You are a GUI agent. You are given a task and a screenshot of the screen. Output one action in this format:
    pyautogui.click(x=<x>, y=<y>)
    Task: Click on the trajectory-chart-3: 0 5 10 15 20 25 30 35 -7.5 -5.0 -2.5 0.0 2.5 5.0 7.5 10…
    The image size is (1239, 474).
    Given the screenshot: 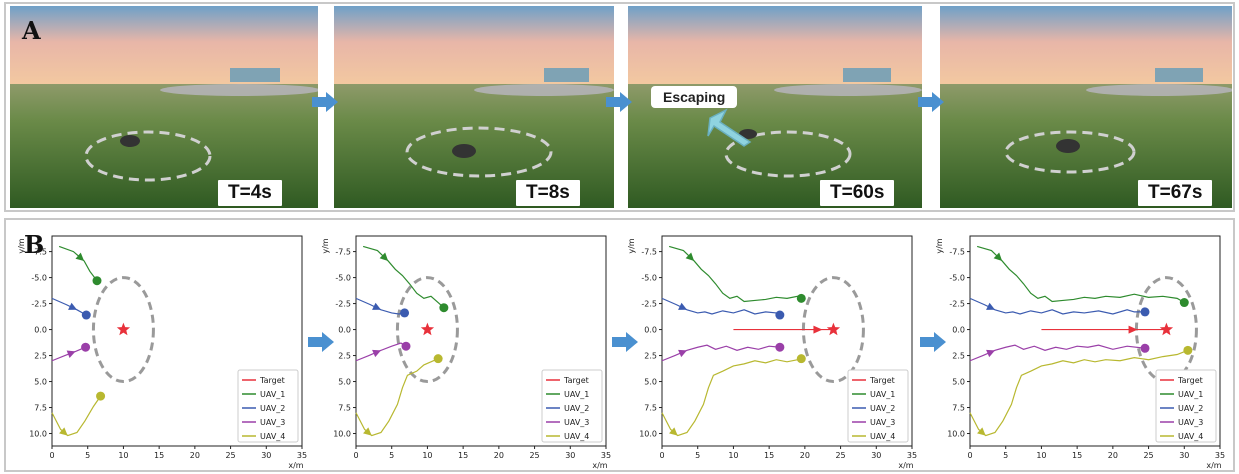 What is the action you would take?
    pyautogui.click(x=772, y=352)
    